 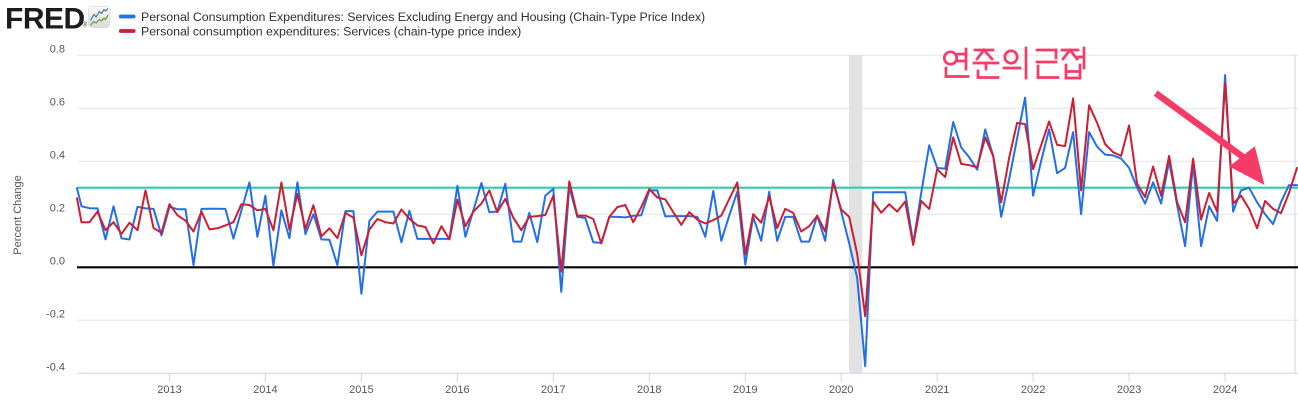 I want to click on svg-text: 2015, so click(x=361, y=390).